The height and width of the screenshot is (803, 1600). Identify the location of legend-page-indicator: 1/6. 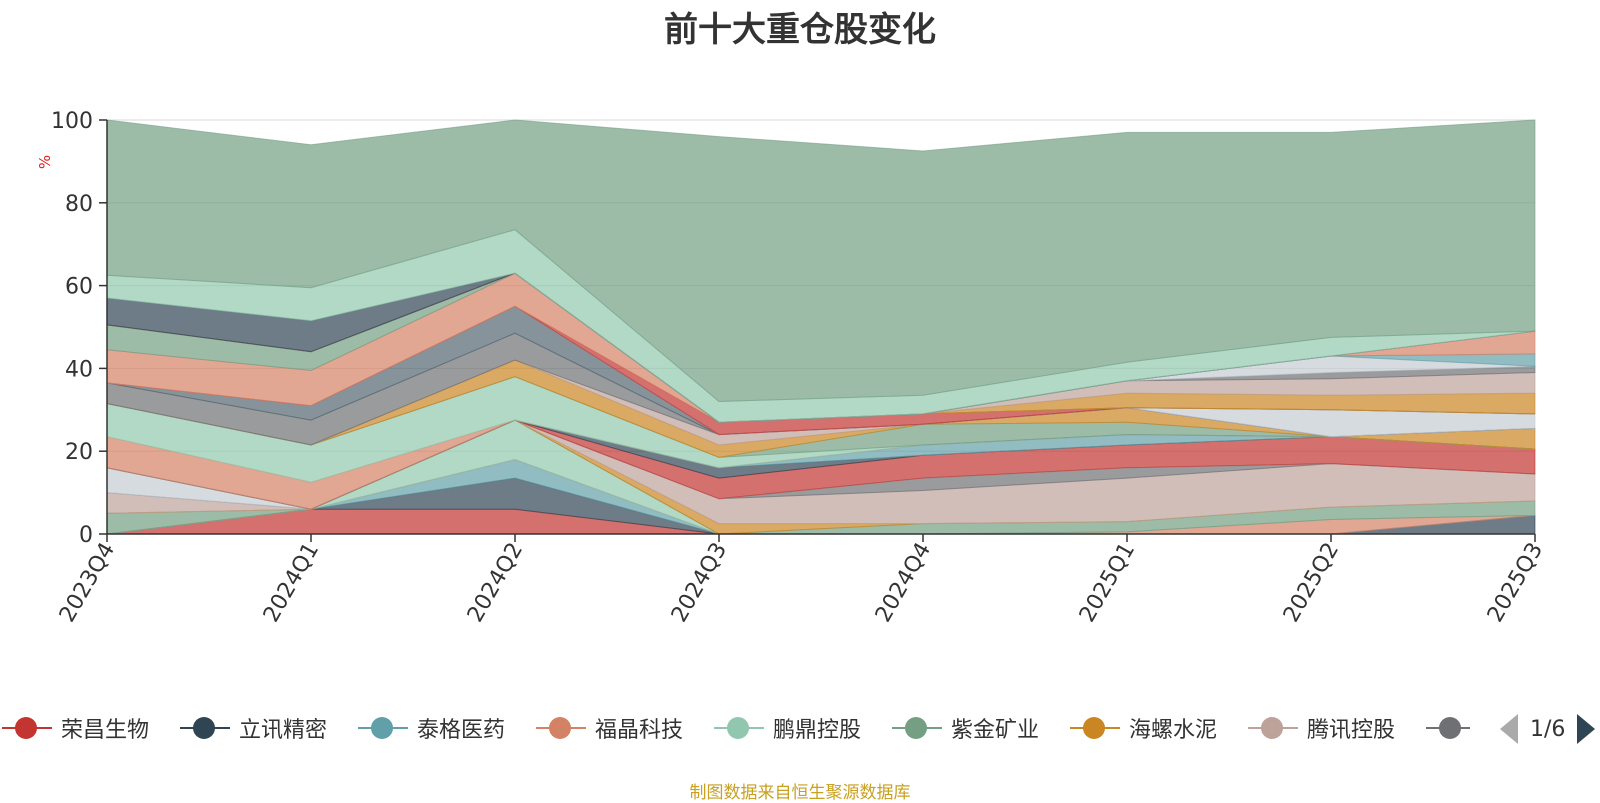
(1548, 729).